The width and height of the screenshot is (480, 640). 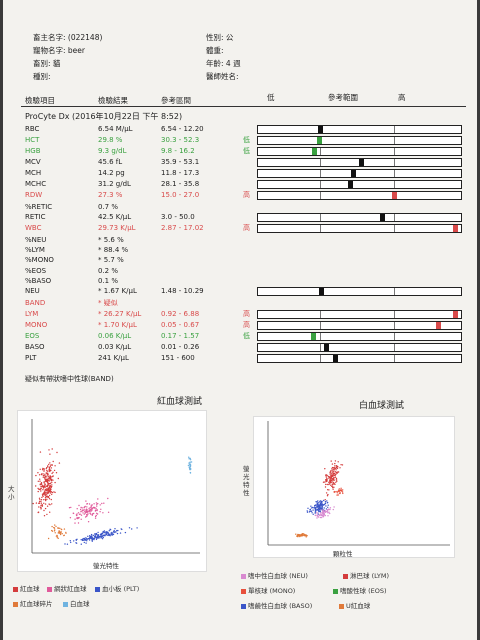 I want to click on wbc-y-axis-label: 螢光特性, so click(x=246, y=481).